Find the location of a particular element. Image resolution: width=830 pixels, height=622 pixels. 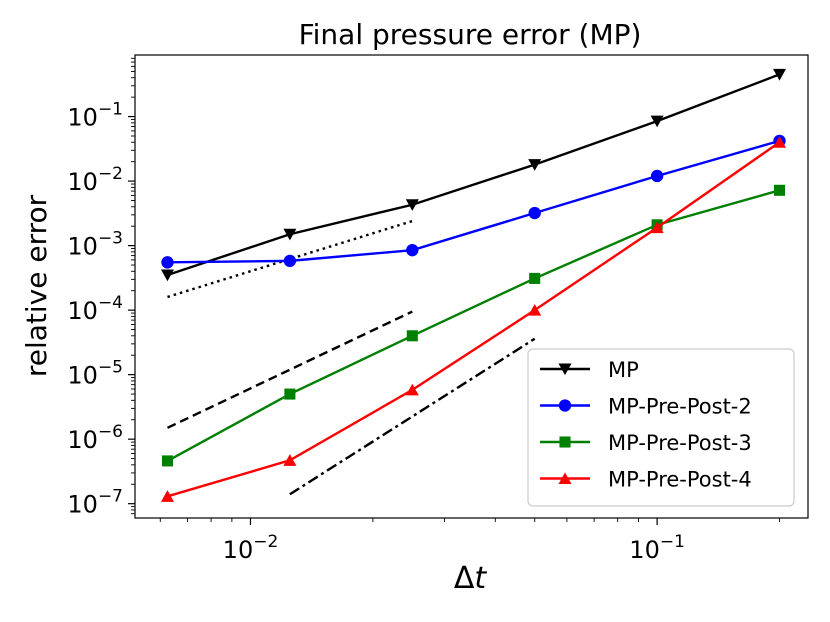

legend-item: MP is located at coordinates (589, 370).